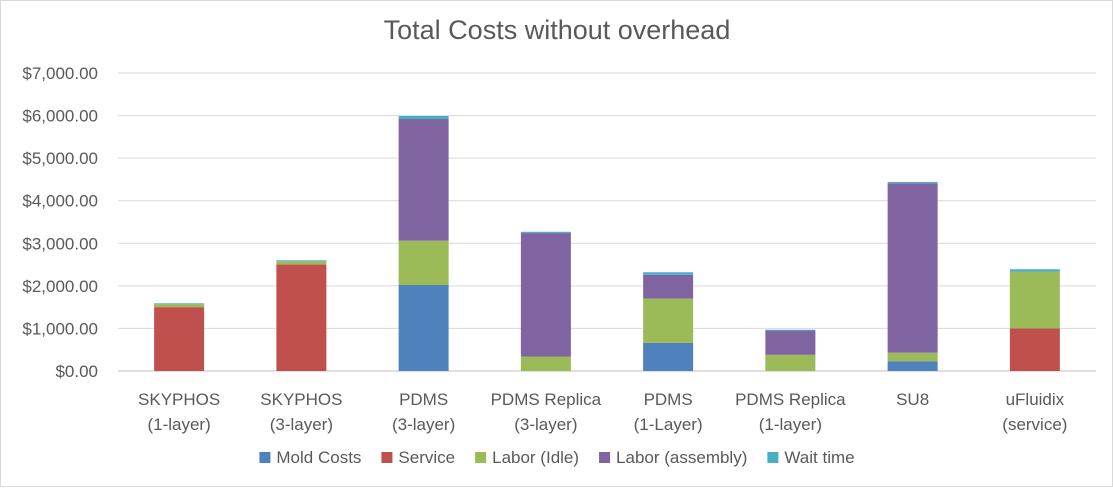 The width and height of the screenshot is (1113, 488). Describe the element at coordinates (301, 412) in the screenshot. I see `x-tick-label: SKYPHOS (3-layer)` at that location.